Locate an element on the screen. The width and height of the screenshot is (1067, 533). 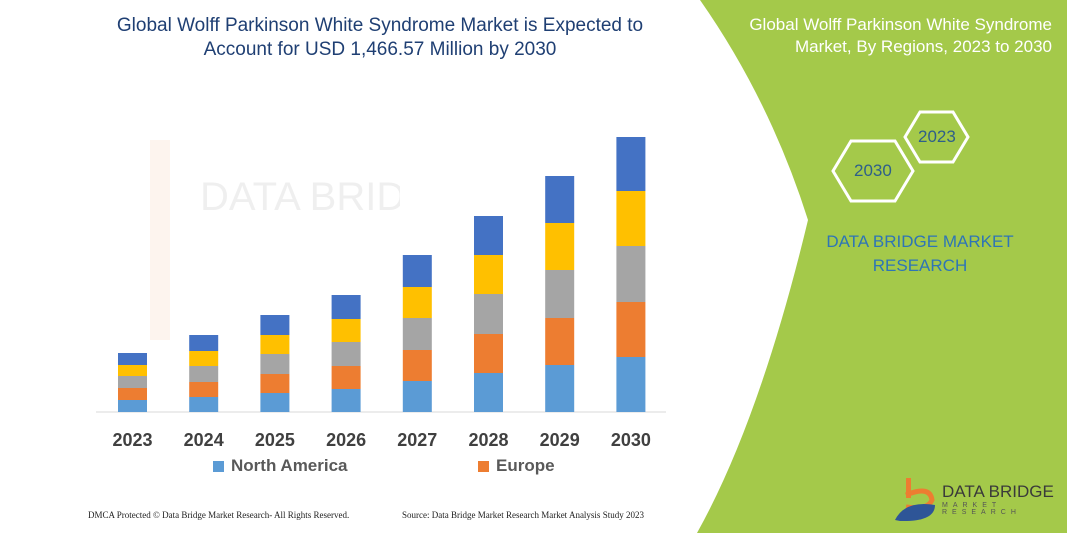
hex-label-2030: 2030 is located at coordinates (873, 170).